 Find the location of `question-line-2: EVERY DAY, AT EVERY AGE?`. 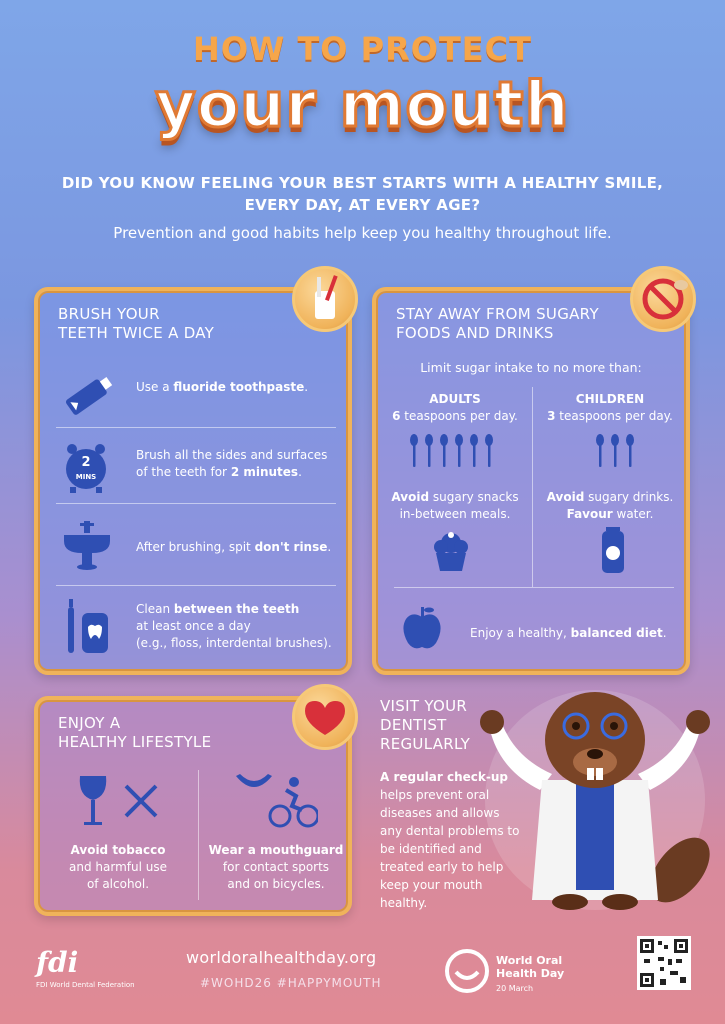

question-line-2: EVERY DAY, AT EVERY AGE? is located at coordinates (362, 205).